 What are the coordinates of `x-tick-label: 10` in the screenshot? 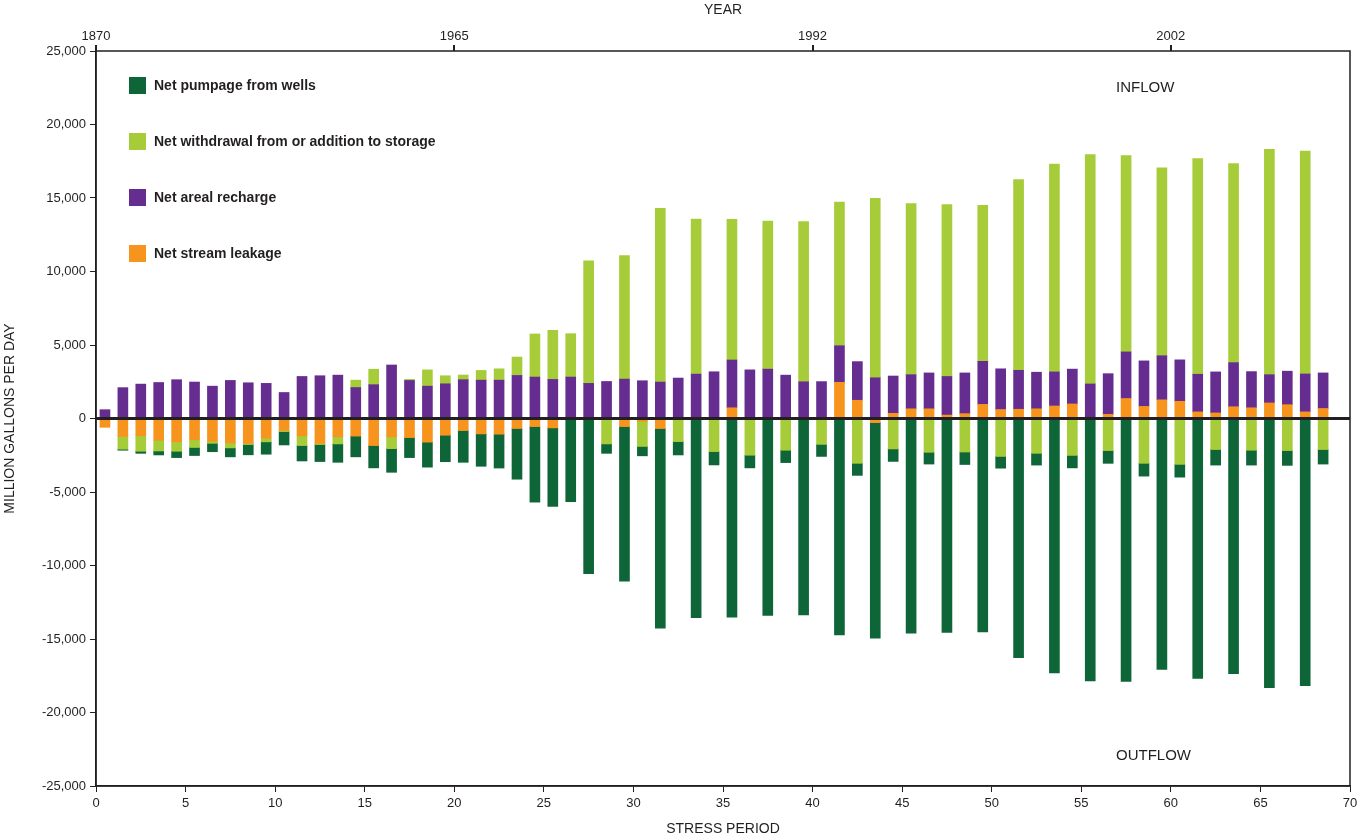 It's located at (275, 803).